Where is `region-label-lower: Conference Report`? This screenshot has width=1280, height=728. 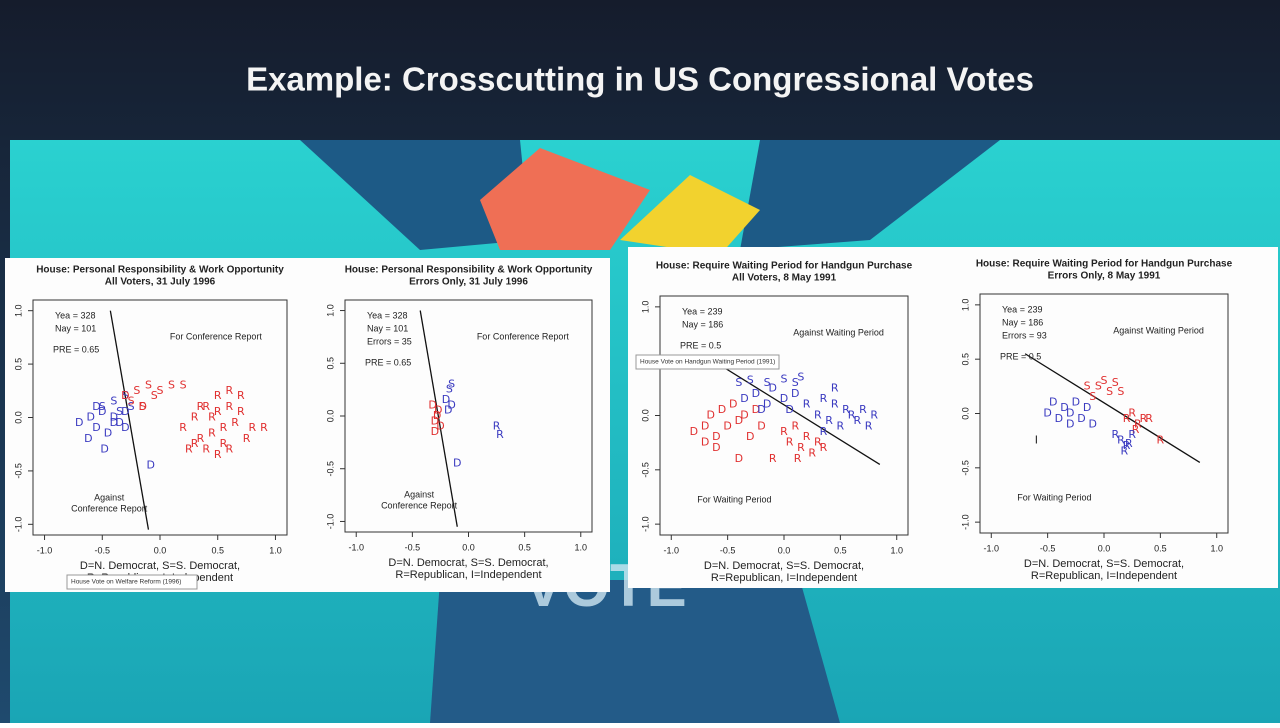 region-label-lower: Conference Report is located at coordinates (109, 508).